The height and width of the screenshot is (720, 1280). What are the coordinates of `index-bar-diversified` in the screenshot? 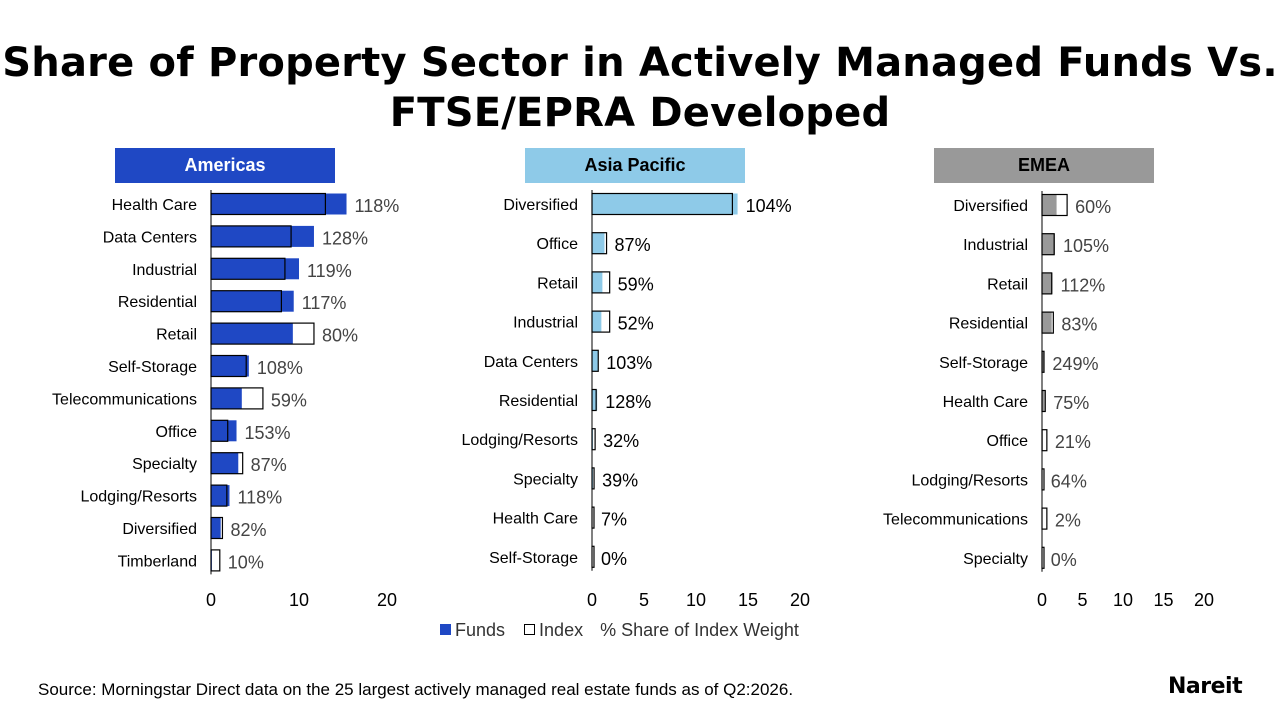 It's located at (662, 204).